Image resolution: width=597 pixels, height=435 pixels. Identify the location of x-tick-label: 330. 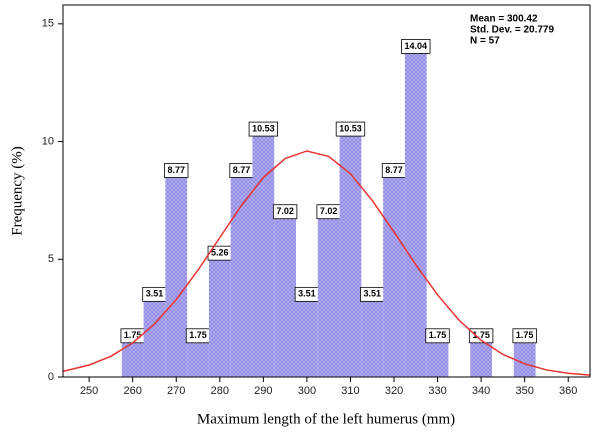
(437, 391).